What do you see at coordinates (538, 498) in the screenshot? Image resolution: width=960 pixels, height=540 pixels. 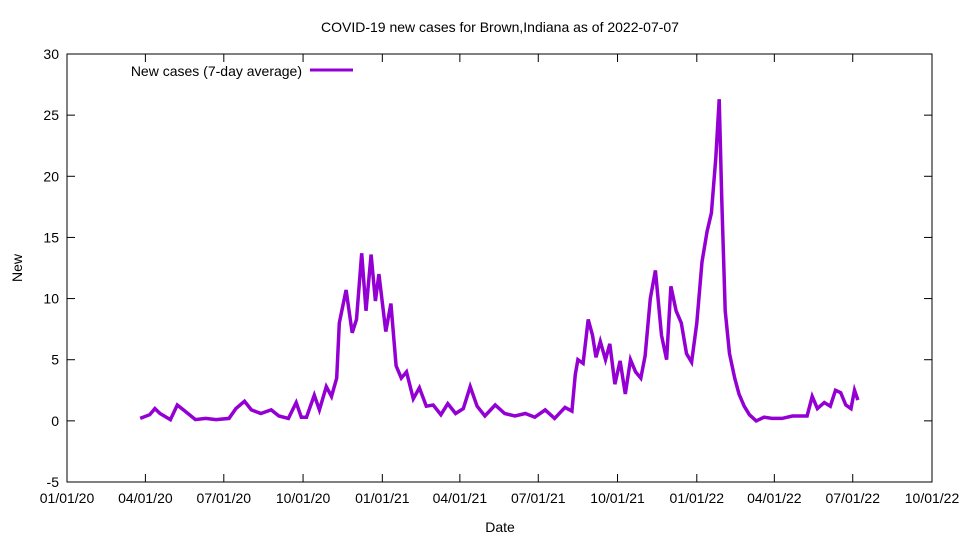 I see `x-tick-label: 07/01/21` at bounding box center [538, 498].